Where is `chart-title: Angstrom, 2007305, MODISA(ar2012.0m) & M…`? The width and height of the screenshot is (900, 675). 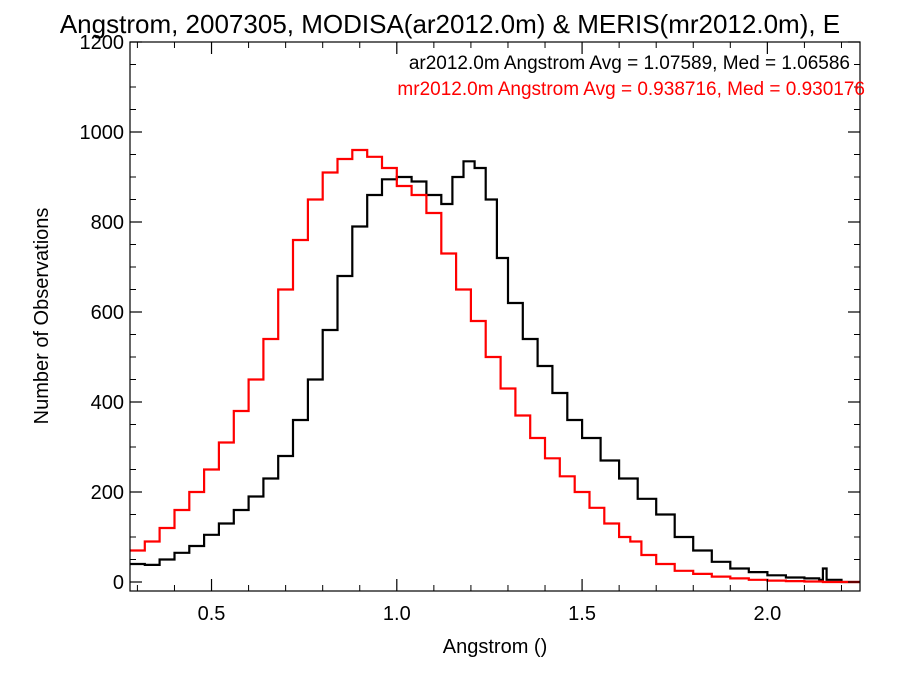 chart-title: Angstrom, 2007305, MODISA(ar2012.0m) & M… is located at coordinates (450, 24).